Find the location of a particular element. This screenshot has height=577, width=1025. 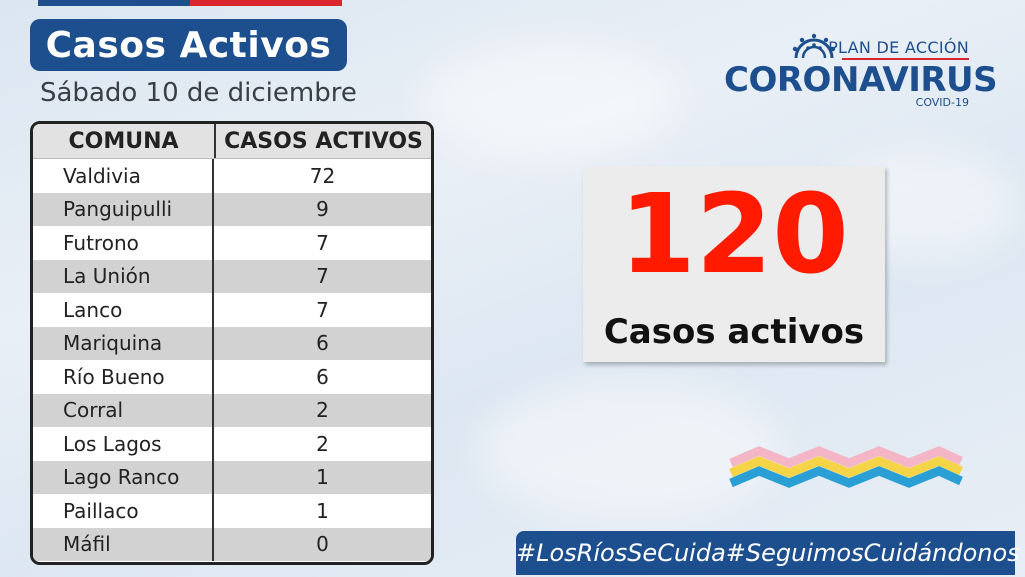

report-date: Sábado 10 de diciembre is located at coordinates (198, 93).